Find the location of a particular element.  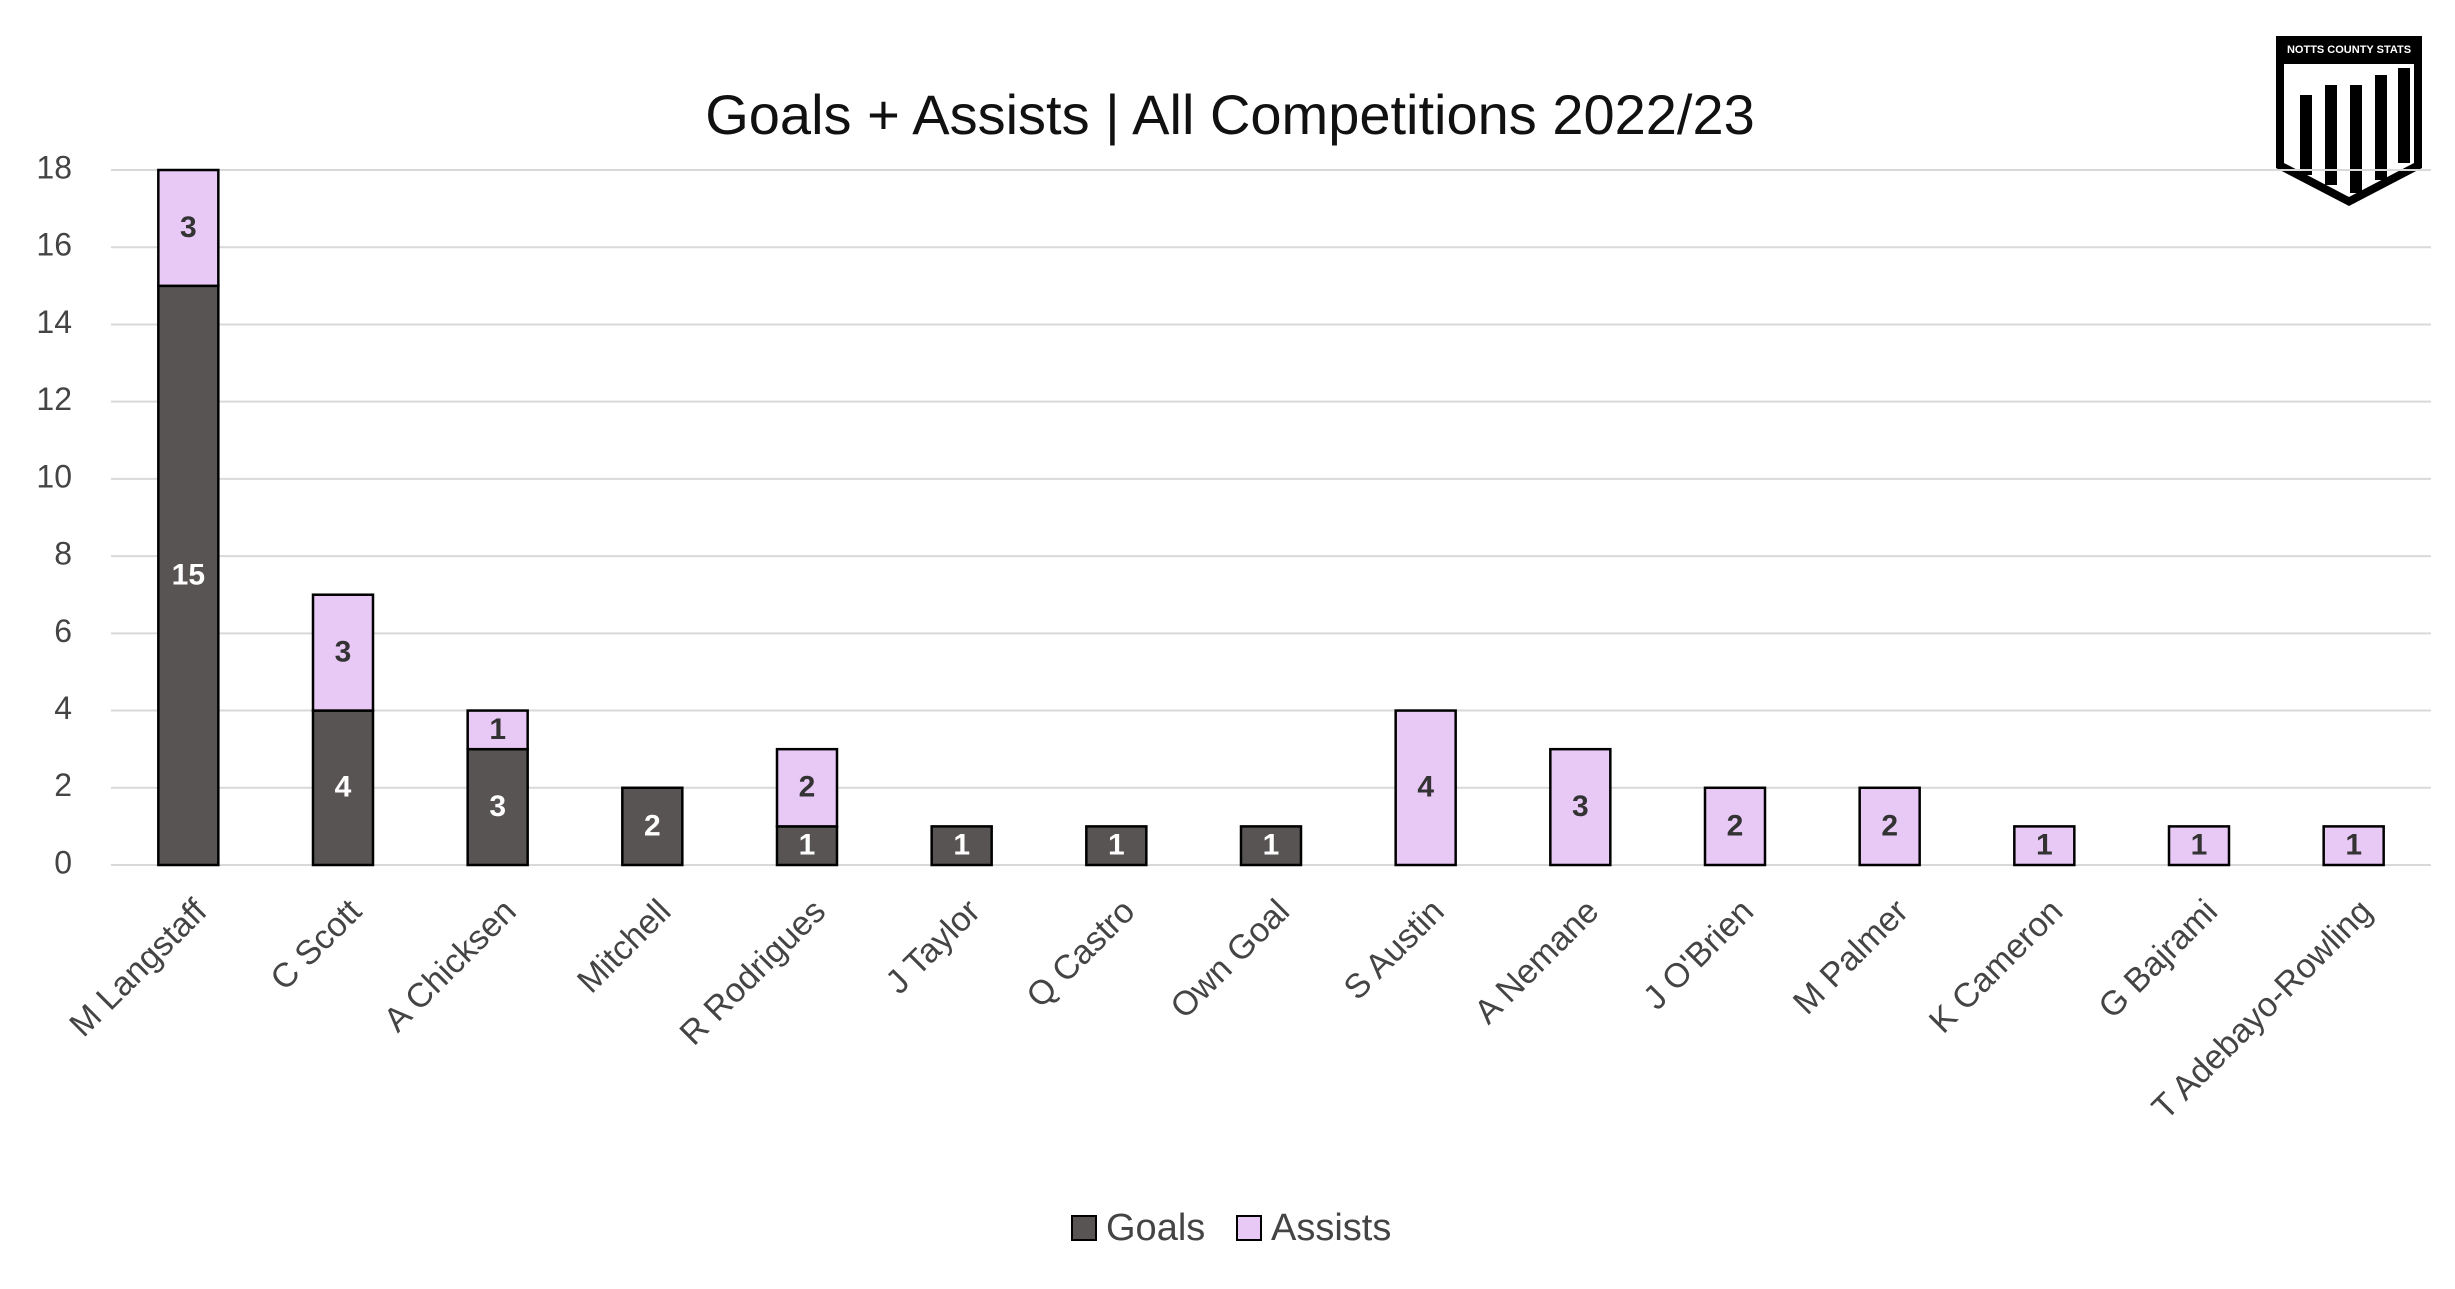

y-tick-label: 8 is located at coordinates (63, 554).